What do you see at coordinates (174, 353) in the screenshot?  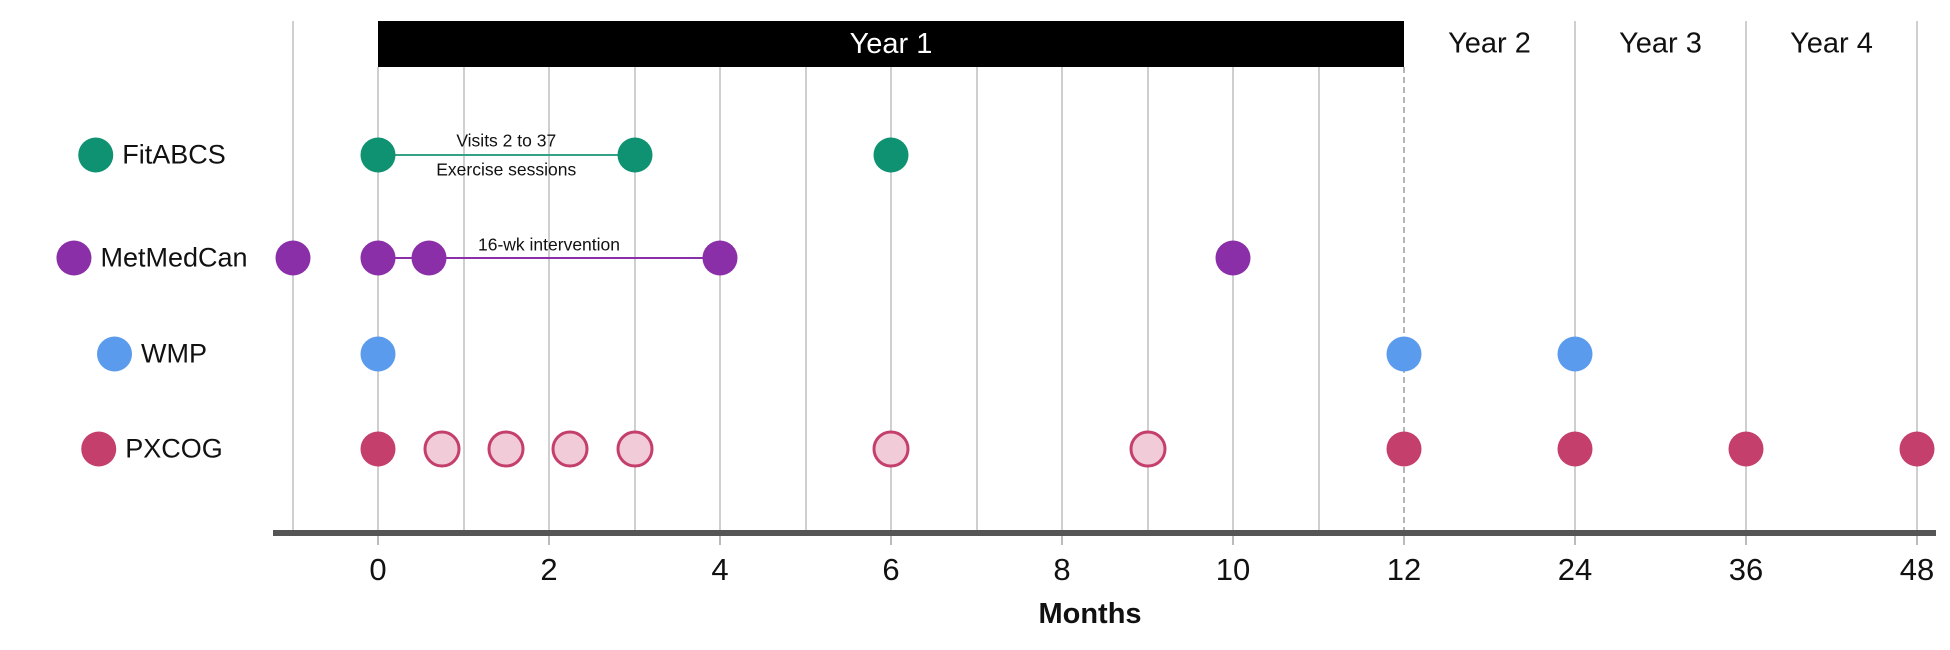 I see `study-row-label: WMP` at bounding box center [174, 353].